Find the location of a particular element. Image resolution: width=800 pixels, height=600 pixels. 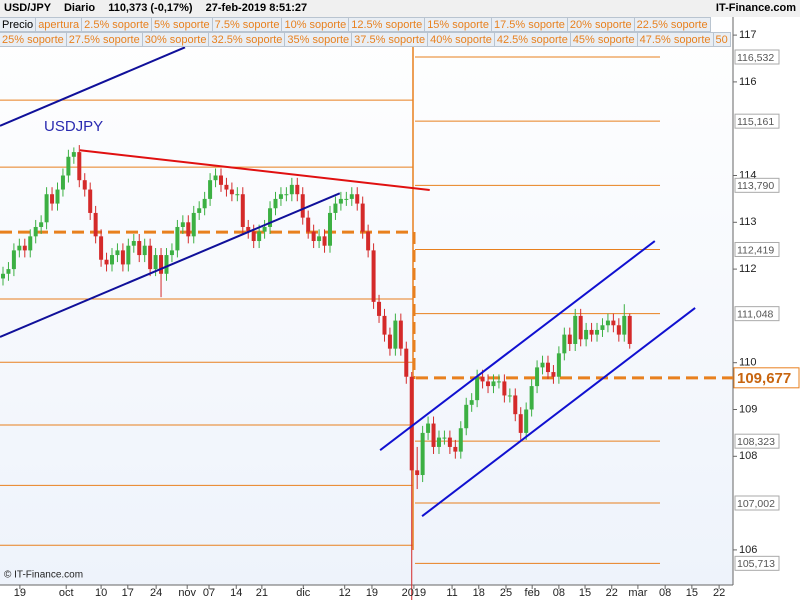

x-tick-label: 22 is located at coordinates (719, 593).